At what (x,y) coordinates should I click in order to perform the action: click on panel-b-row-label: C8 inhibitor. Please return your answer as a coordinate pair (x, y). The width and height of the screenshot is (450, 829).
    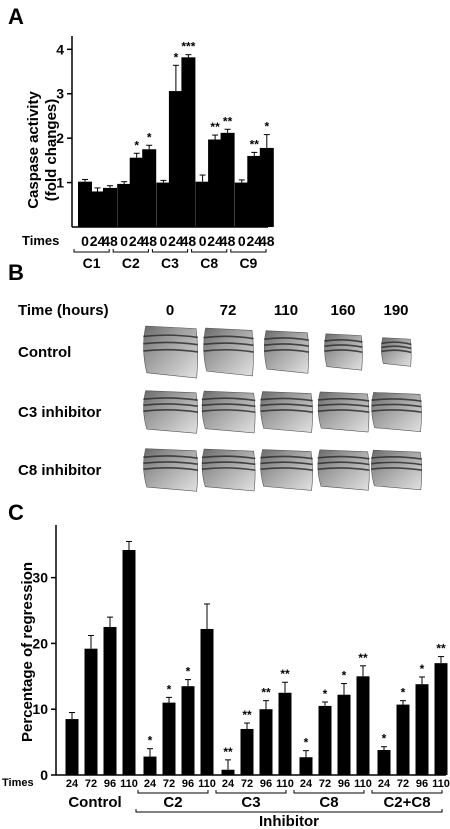
    Looking at the image, I should click on (59, 470).